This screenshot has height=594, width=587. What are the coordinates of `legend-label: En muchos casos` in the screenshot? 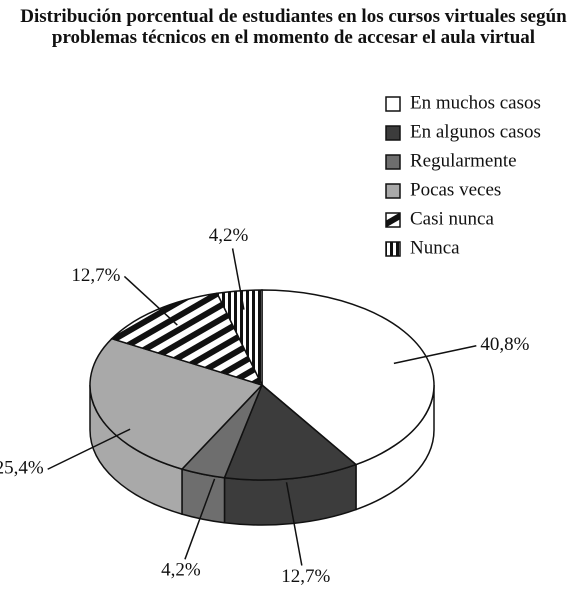 It's located at (475, 102).